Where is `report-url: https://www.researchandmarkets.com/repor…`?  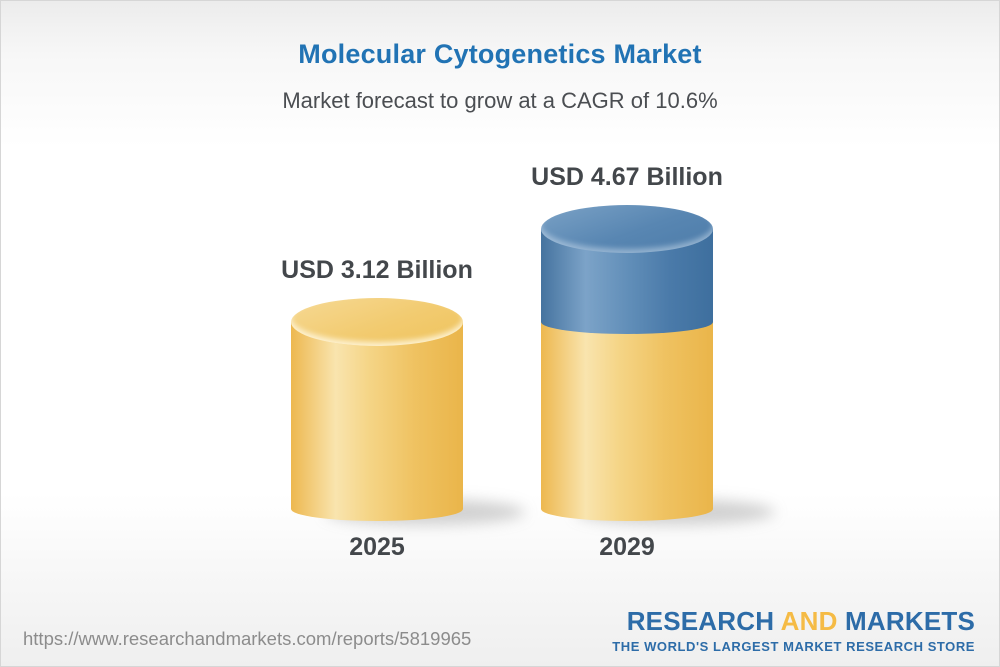
report-url: https://www.researchandmarkets.com/repor… is located at coordinates (247, 638).